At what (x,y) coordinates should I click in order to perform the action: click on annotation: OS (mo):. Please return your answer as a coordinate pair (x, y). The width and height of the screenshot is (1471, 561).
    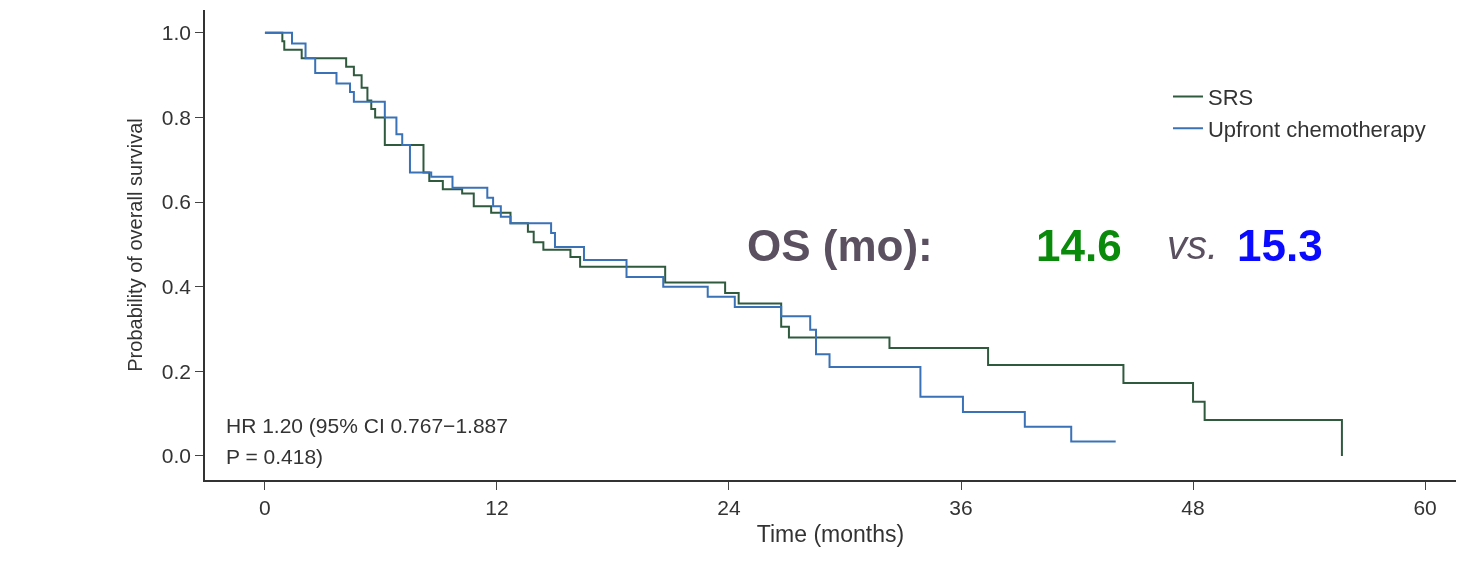
    Looking at the image, I should click on (840, 245).